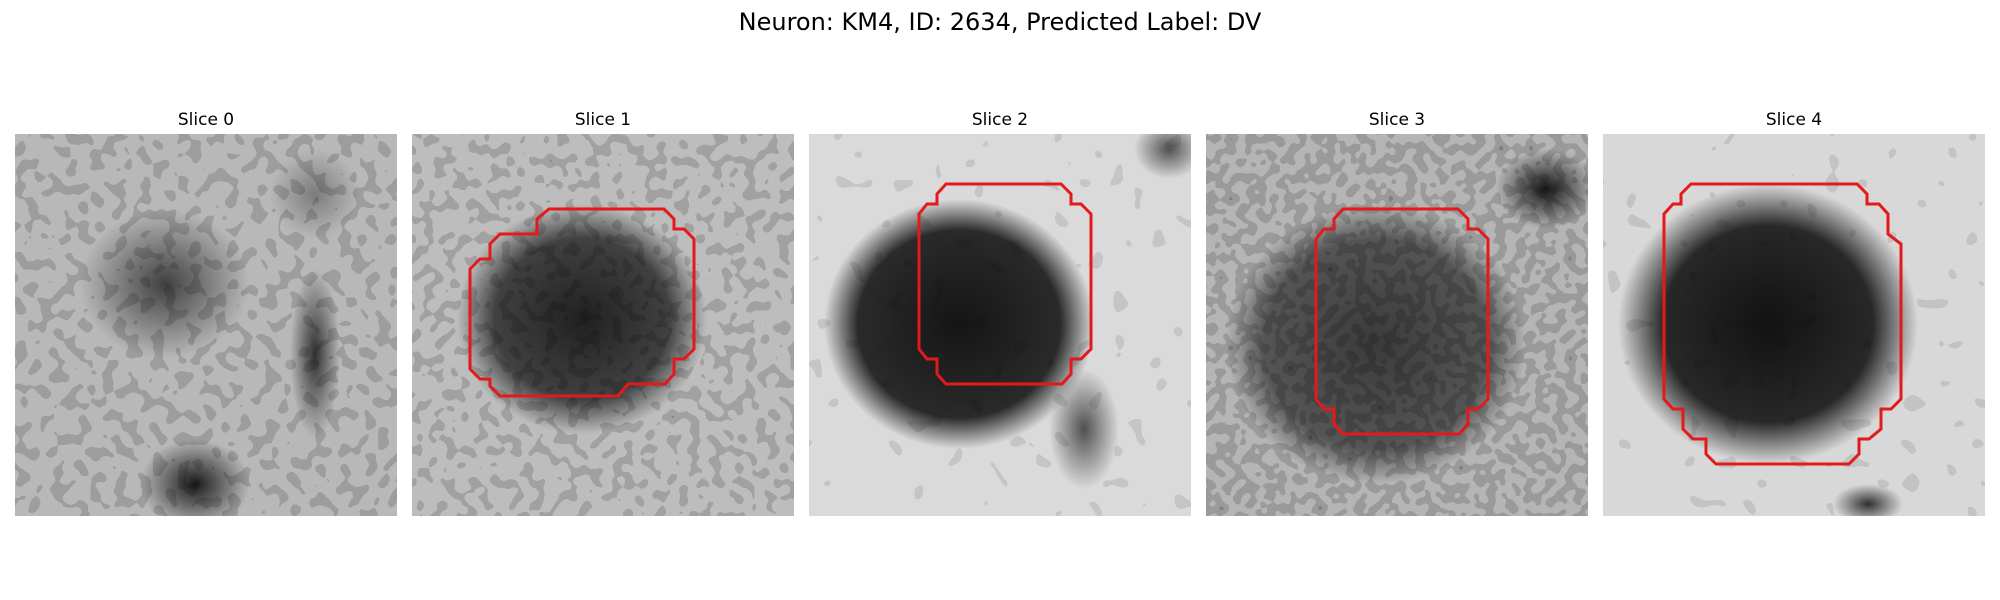 The width and height of the screenshot is (2000, 600). Describe the element at coordinates (1794, 120) in the screenshot. I see `slice-title-4: Slice 4` at that location.